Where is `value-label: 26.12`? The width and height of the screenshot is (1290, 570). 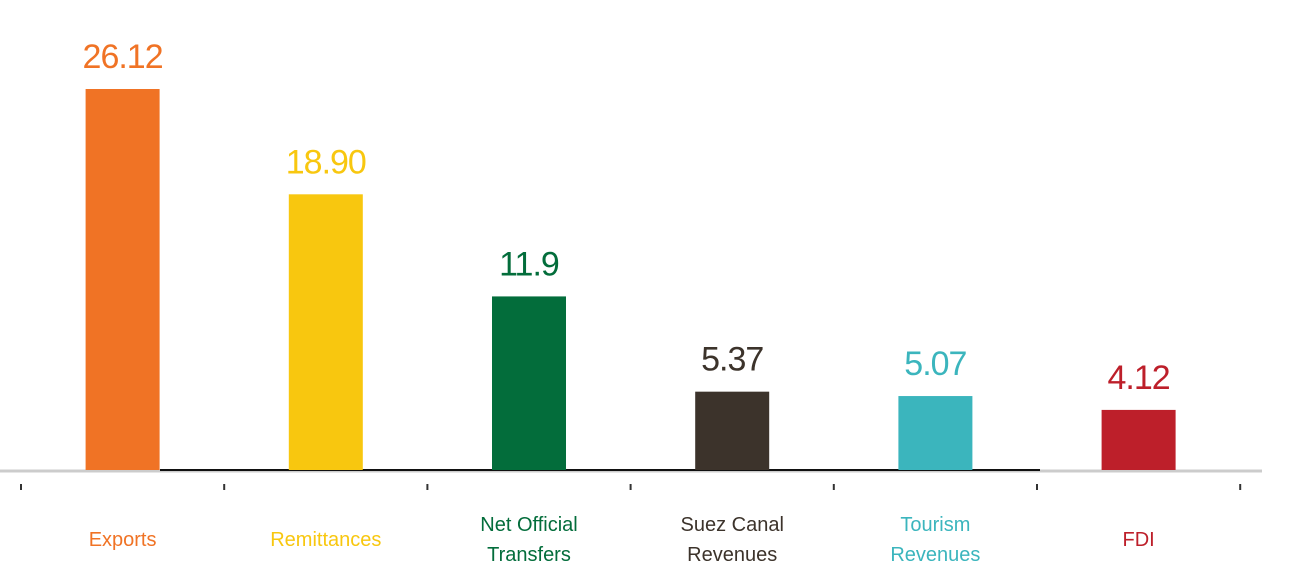
value-label: 26.12 is located at coordinates (123, 57).